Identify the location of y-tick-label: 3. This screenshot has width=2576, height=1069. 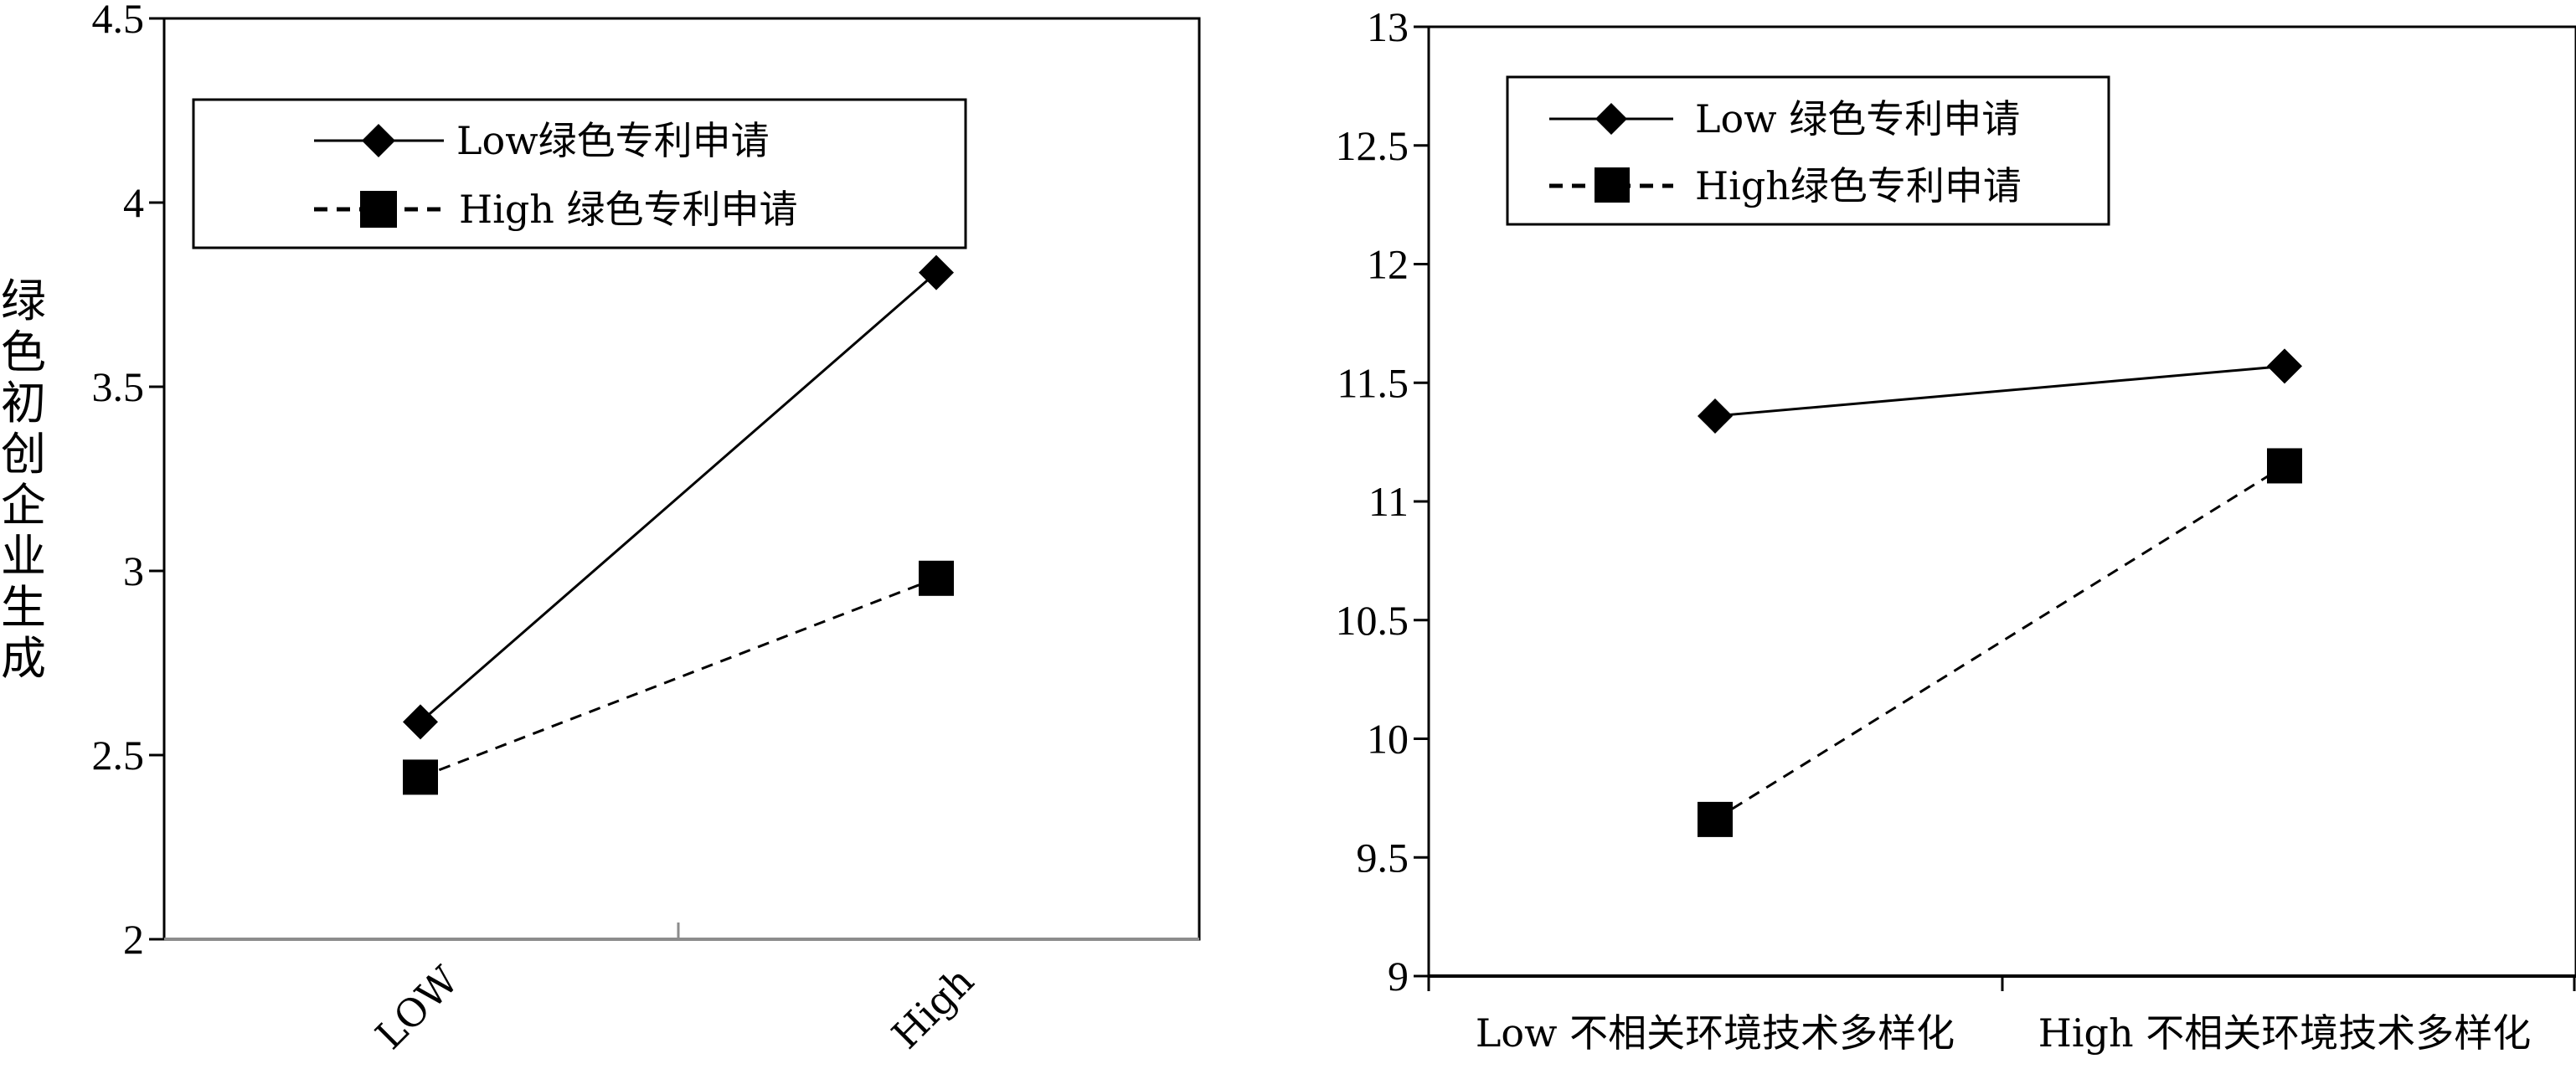
(133, 570).